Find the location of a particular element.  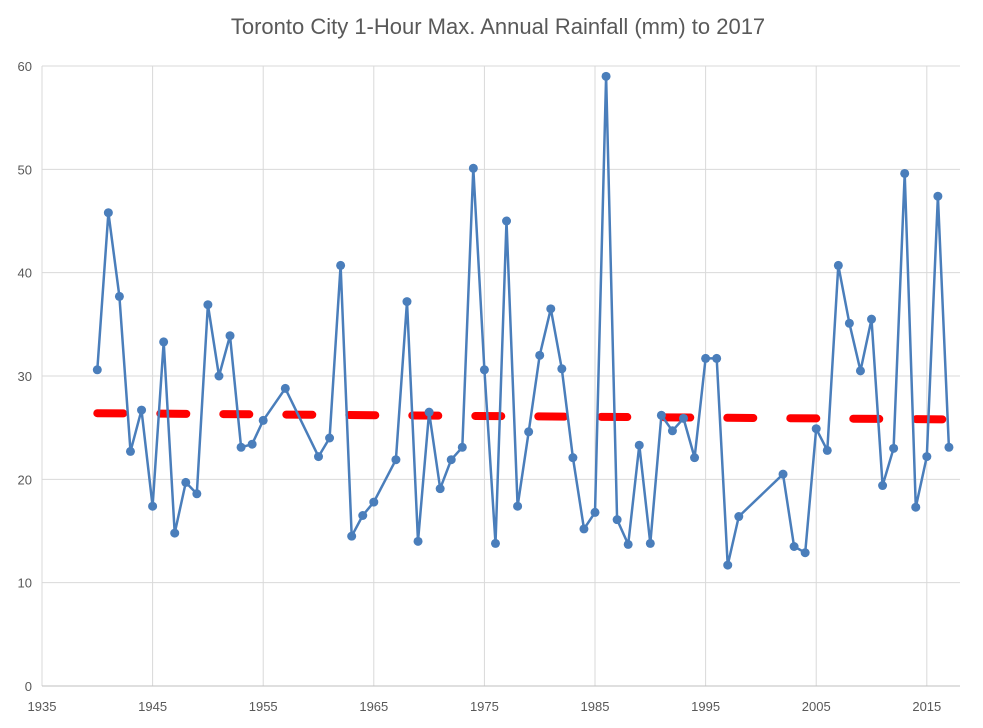

y-tick-label: 20 is located at coordinates (25, 479).